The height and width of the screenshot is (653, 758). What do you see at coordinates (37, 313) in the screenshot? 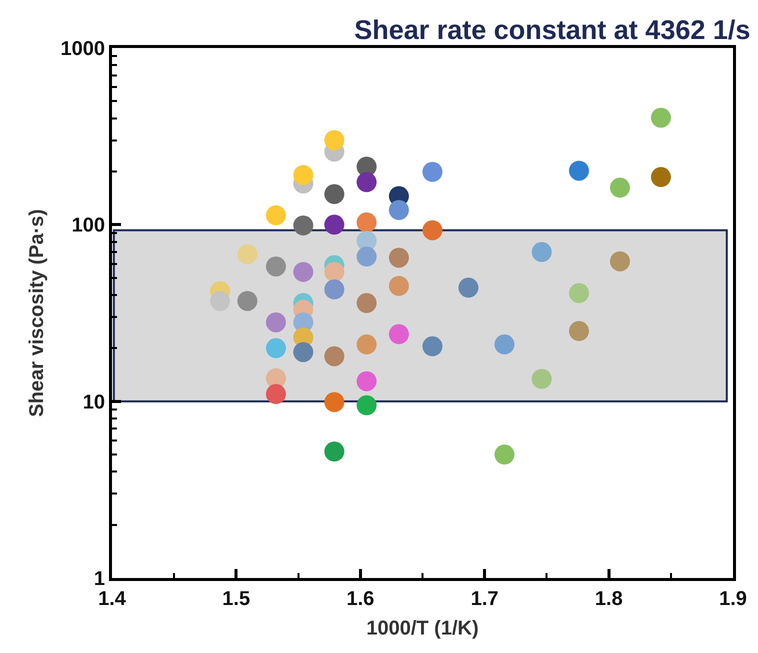
I see `y-axis-title: Shear viscosity (Pa·s)` at bounding box center [37, 313].